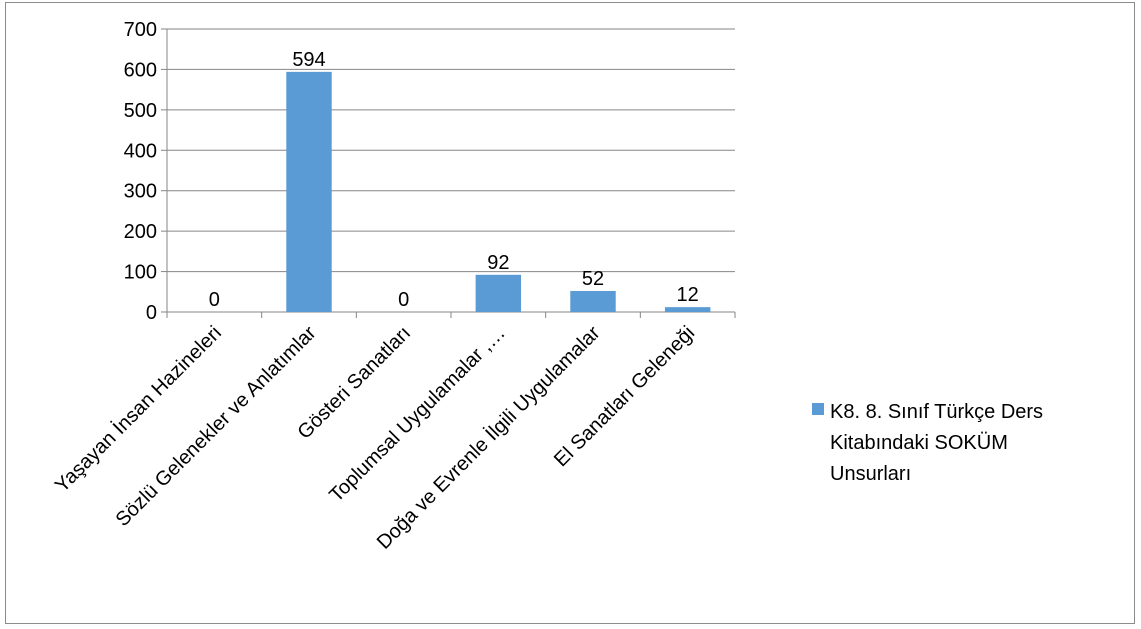  Describe the element at coordinates (498, 263) in the screenshot. I see `data-label: 92` at that location.